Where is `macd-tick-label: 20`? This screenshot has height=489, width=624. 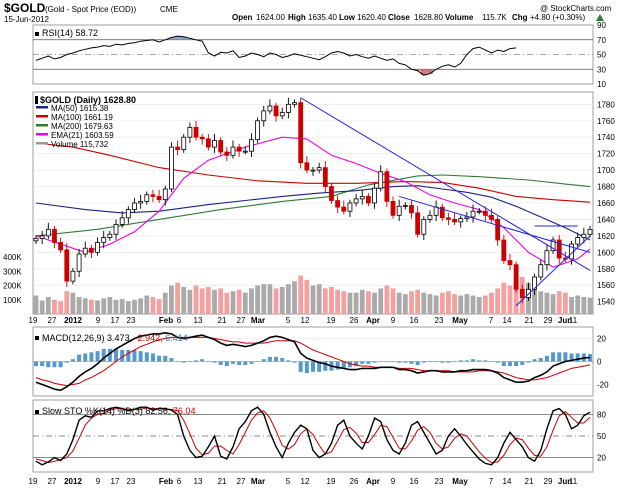
macd-tick-label: 20 is located at coordinates (601, 339).